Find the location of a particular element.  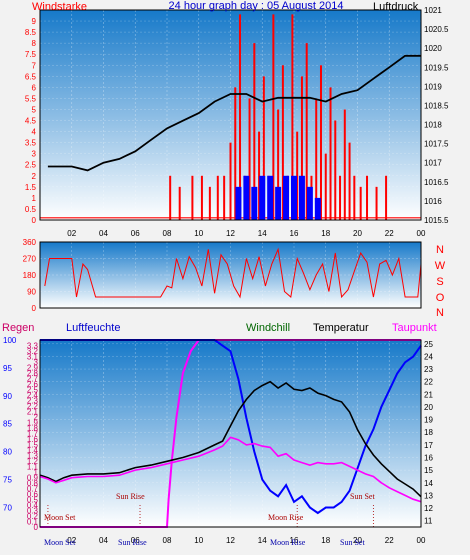

y-humidity-tick-label: 80 is located at coordinates (7, 452).